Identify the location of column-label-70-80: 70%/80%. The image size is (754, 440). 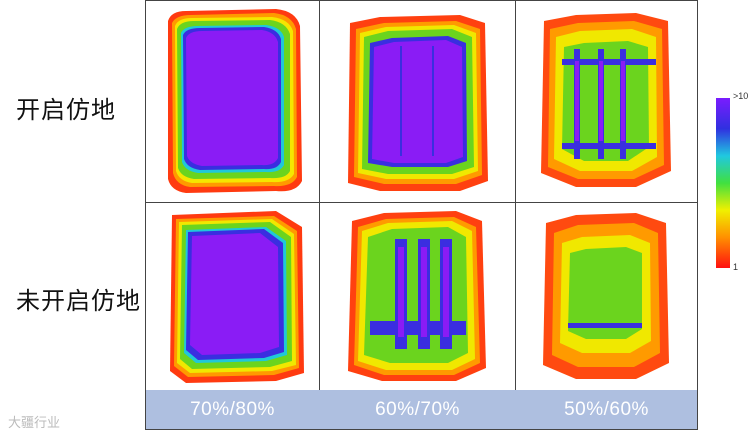
(232, 409).